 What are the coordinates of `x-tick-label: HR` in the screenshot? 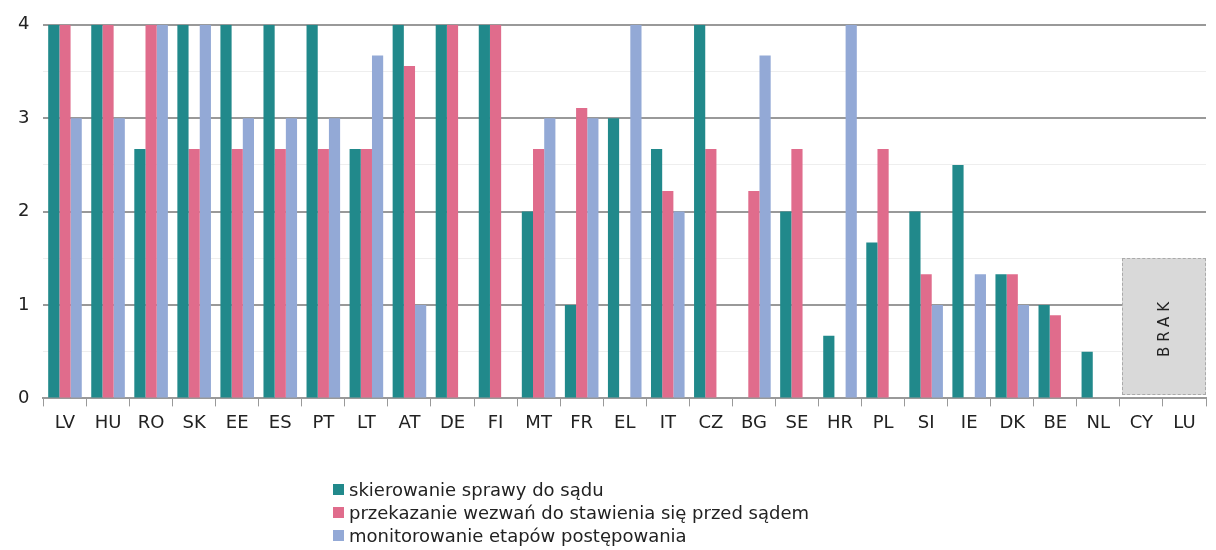 It's located at (840, 421).